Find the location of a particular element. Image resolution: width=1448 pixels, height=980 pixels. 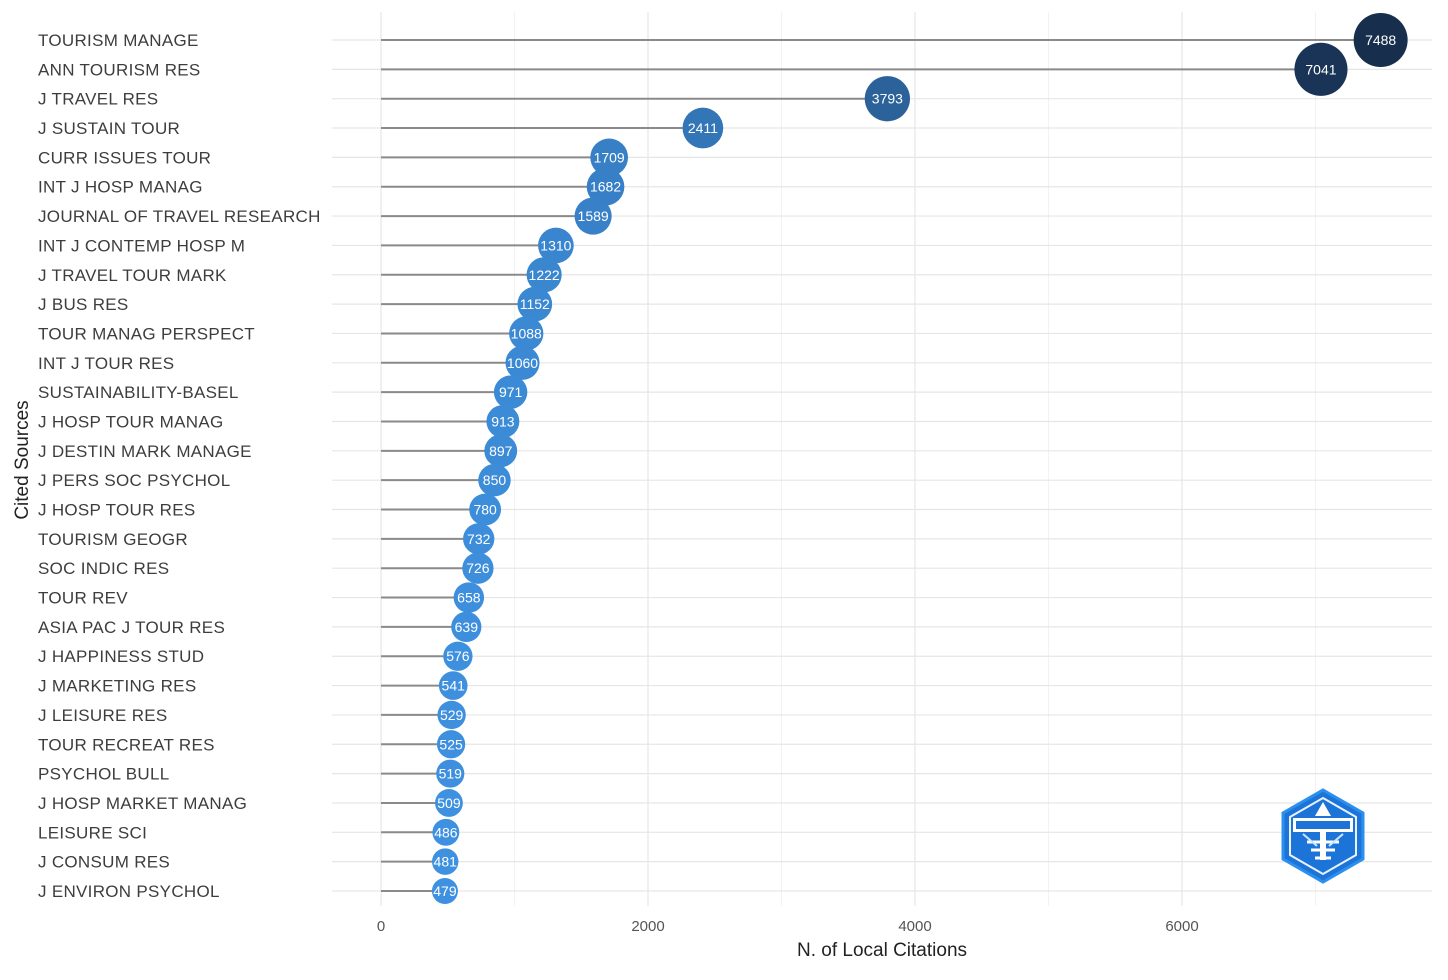

y-tick-label: TOUR REV is located at coordinates (83, 598).